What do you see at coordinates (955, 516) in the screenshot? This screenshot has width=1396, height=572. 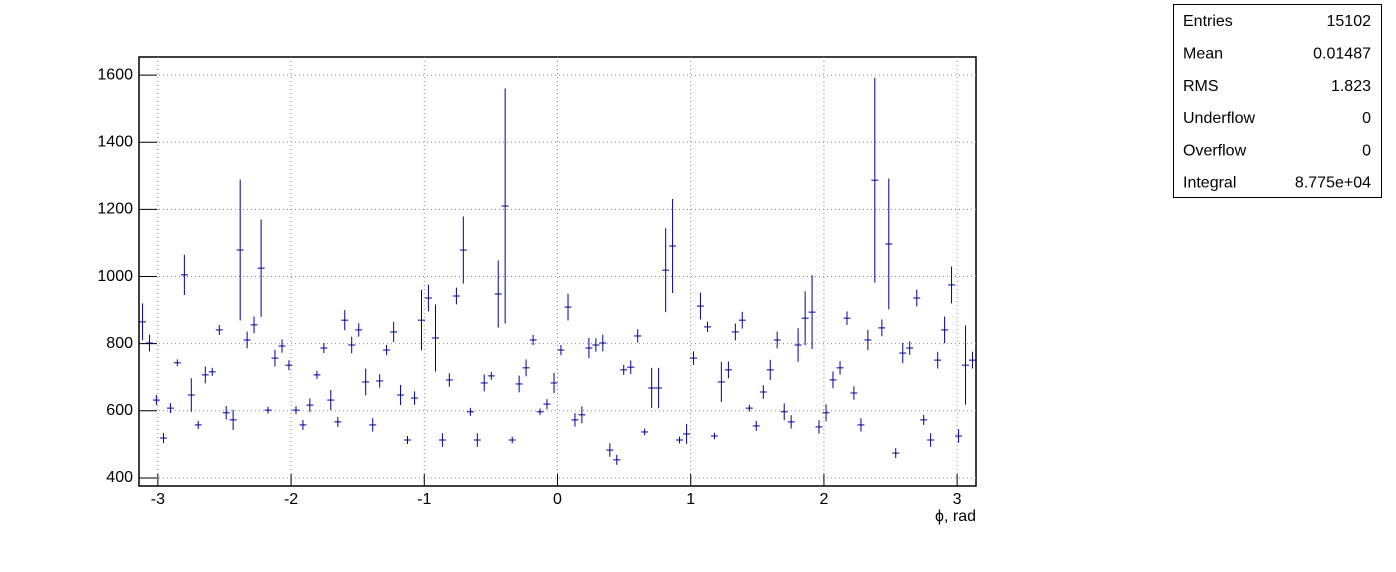 I see `x-axis-label: ϕ, rad` at bounding box center [955, 516].